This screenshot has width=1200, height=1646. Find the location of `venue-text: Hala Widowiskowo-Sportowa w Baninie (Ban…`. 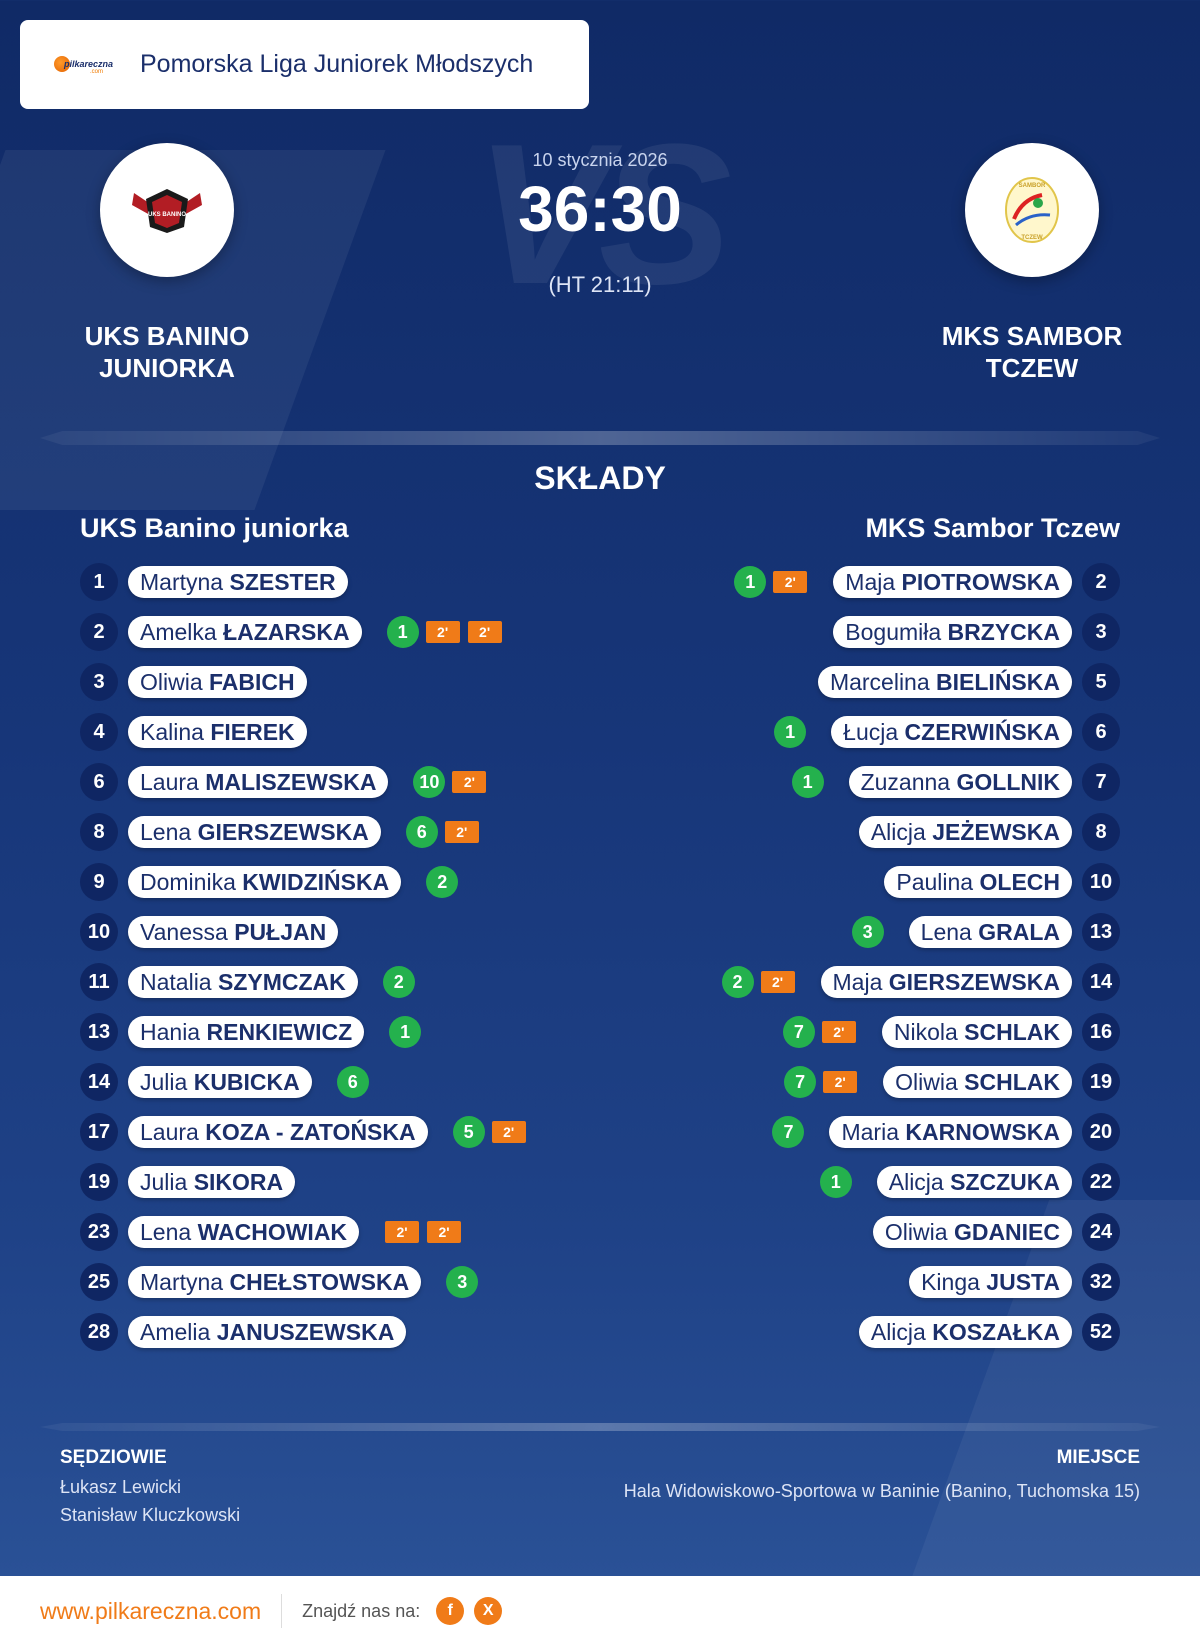

venue-text: Hala Widowiskowo-Sportowa w Baninie (Ban… is located at coordinates (881, 1491).